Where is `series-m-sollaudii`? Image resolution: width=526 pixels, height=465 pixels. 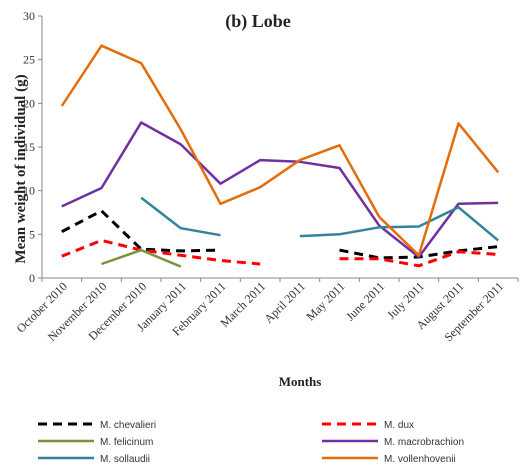
series-m-sollaudii is located at coordinates (320, 219).